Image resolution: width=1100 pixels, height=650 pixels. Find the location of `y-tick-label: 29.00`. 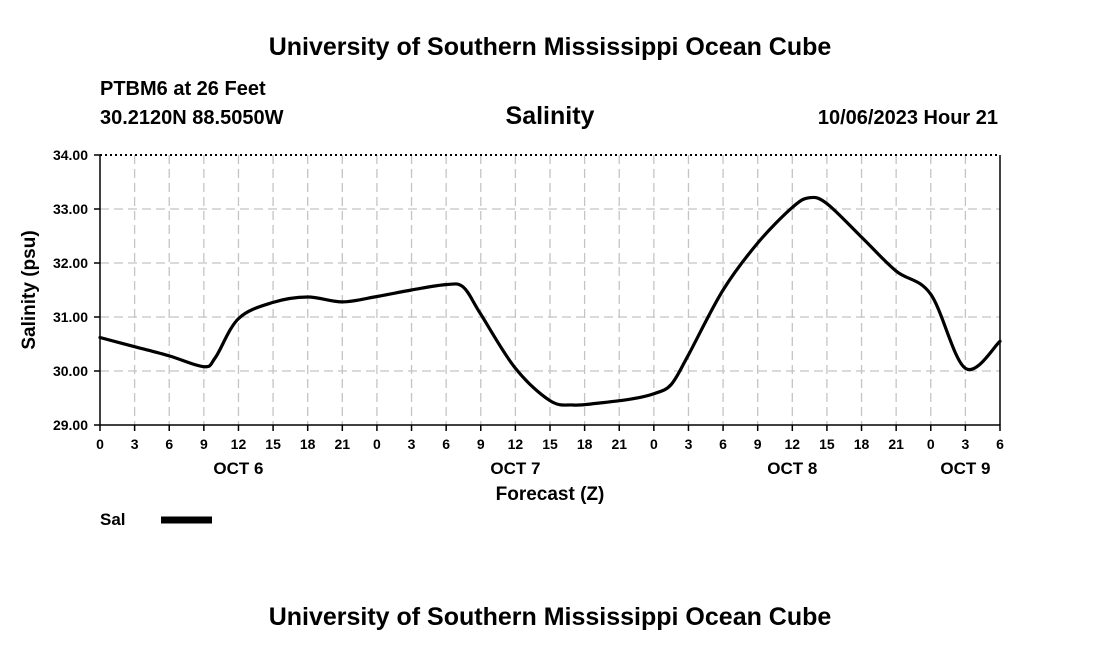

y-tick-label: 29.00 is located at coordinates (70, 425).